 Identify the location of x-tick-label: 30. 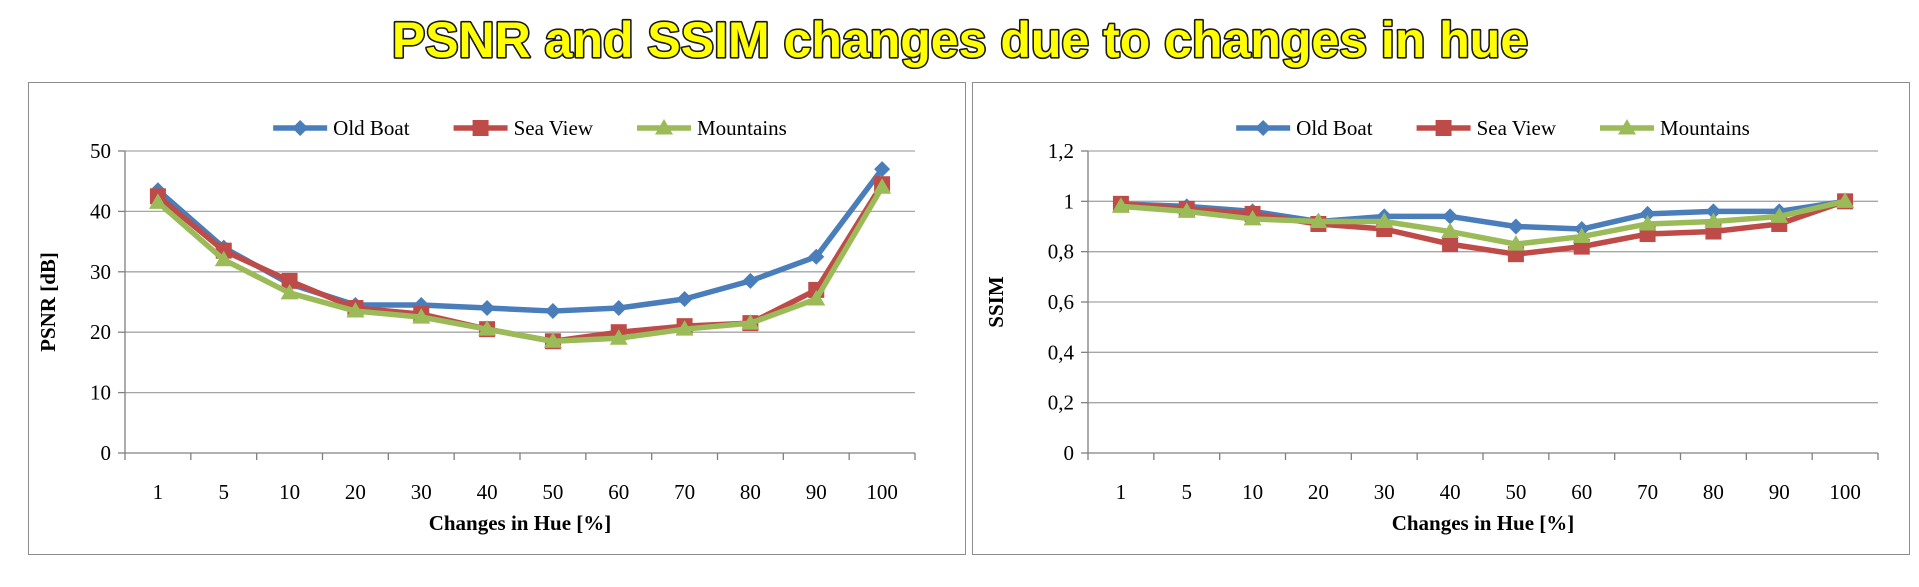
(421, 492).